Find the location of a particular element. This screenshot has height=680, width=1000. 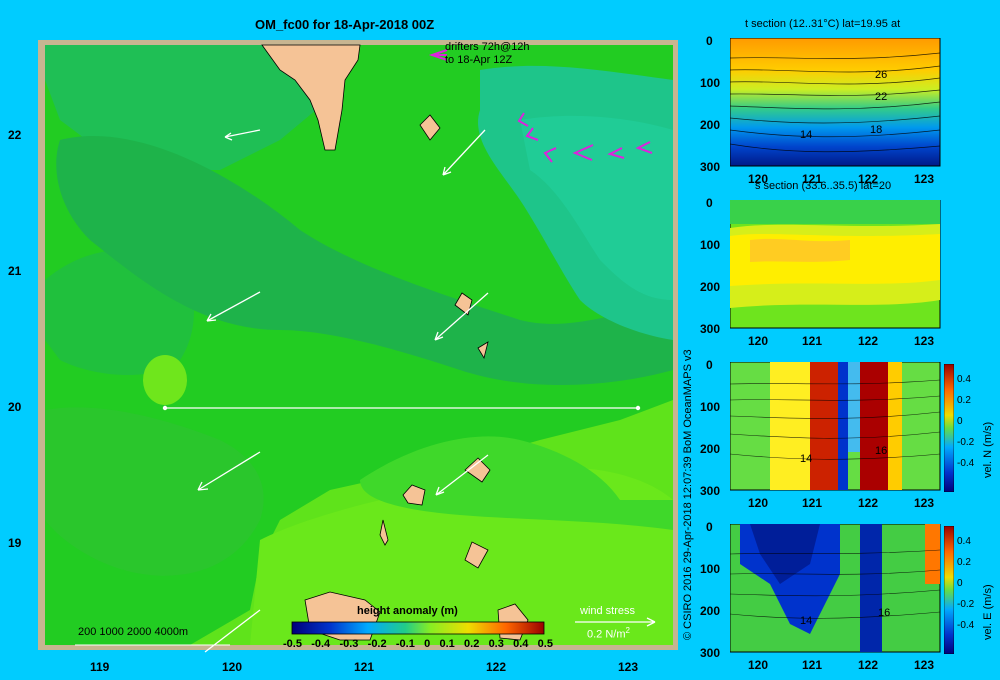

colorbar-tick: 0.2 is located at coordinates (472, 644).